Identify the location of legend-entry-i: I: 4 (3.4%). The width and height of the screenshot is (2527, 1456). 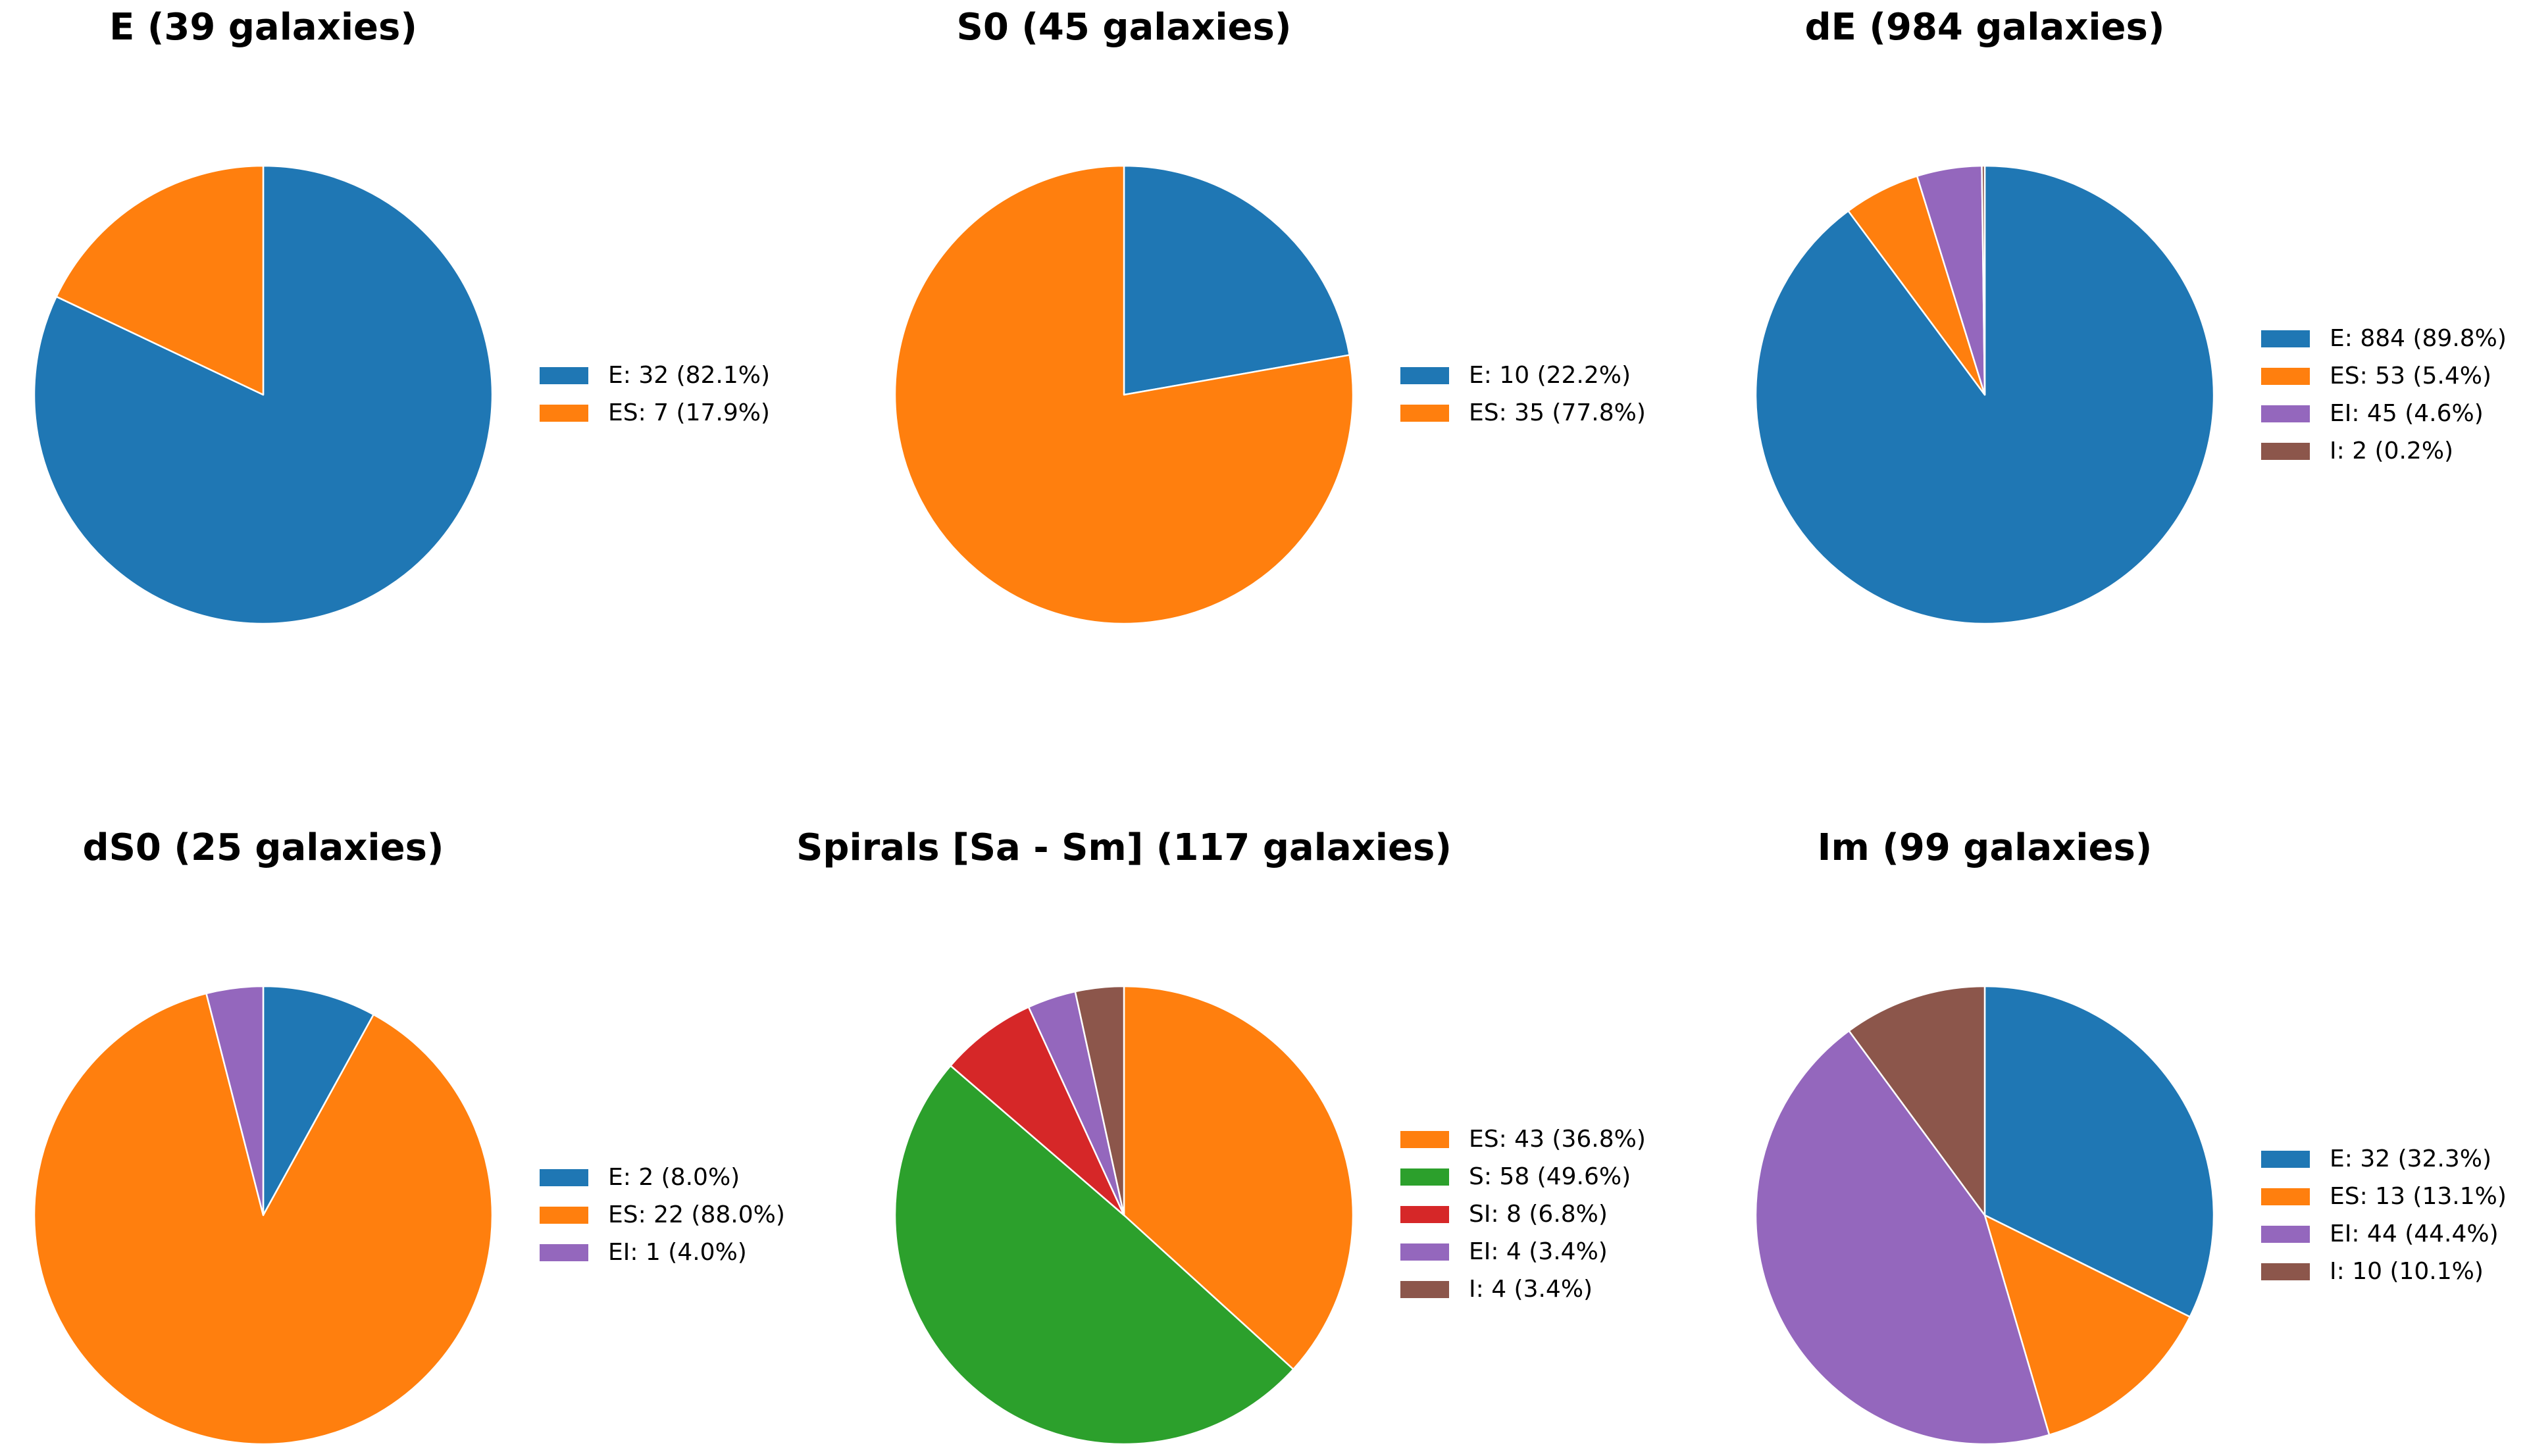
(1523, 1289).